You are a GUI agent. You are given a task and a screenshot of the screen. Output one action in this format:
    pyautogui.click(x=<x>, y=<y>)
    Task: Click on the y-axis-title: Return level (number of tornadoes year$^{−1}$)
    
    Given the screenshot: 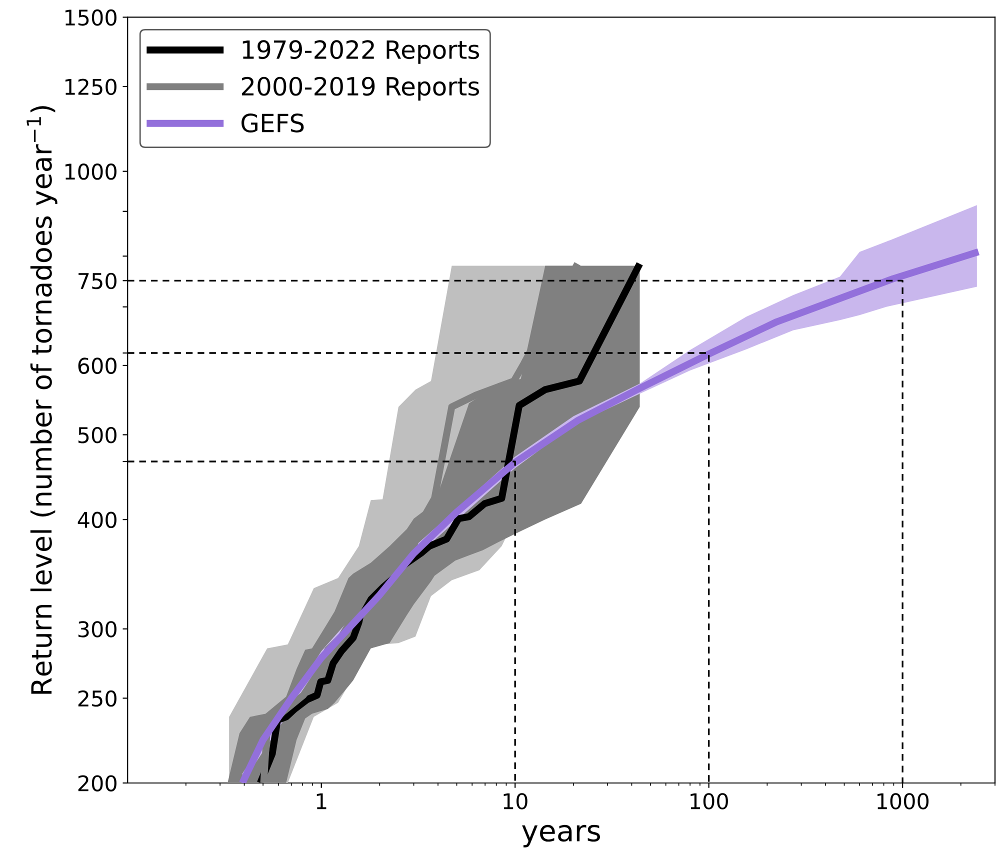 What is the action you would take?
    pyautogui.click(x=42, y=400)
    